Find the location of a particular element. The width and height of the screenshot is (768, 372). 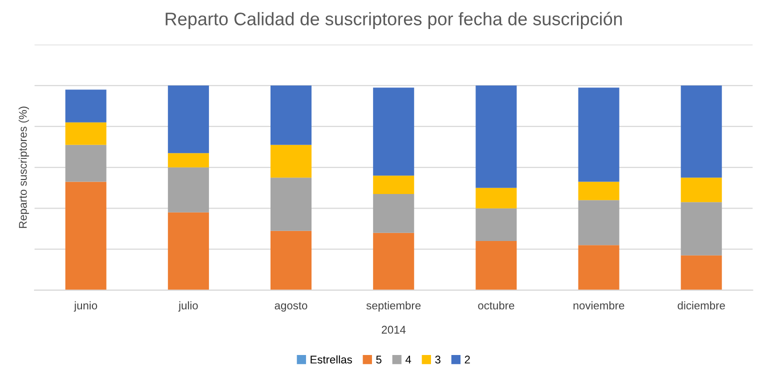

x-tick-label: agosto is located at coordinates (291, 307).